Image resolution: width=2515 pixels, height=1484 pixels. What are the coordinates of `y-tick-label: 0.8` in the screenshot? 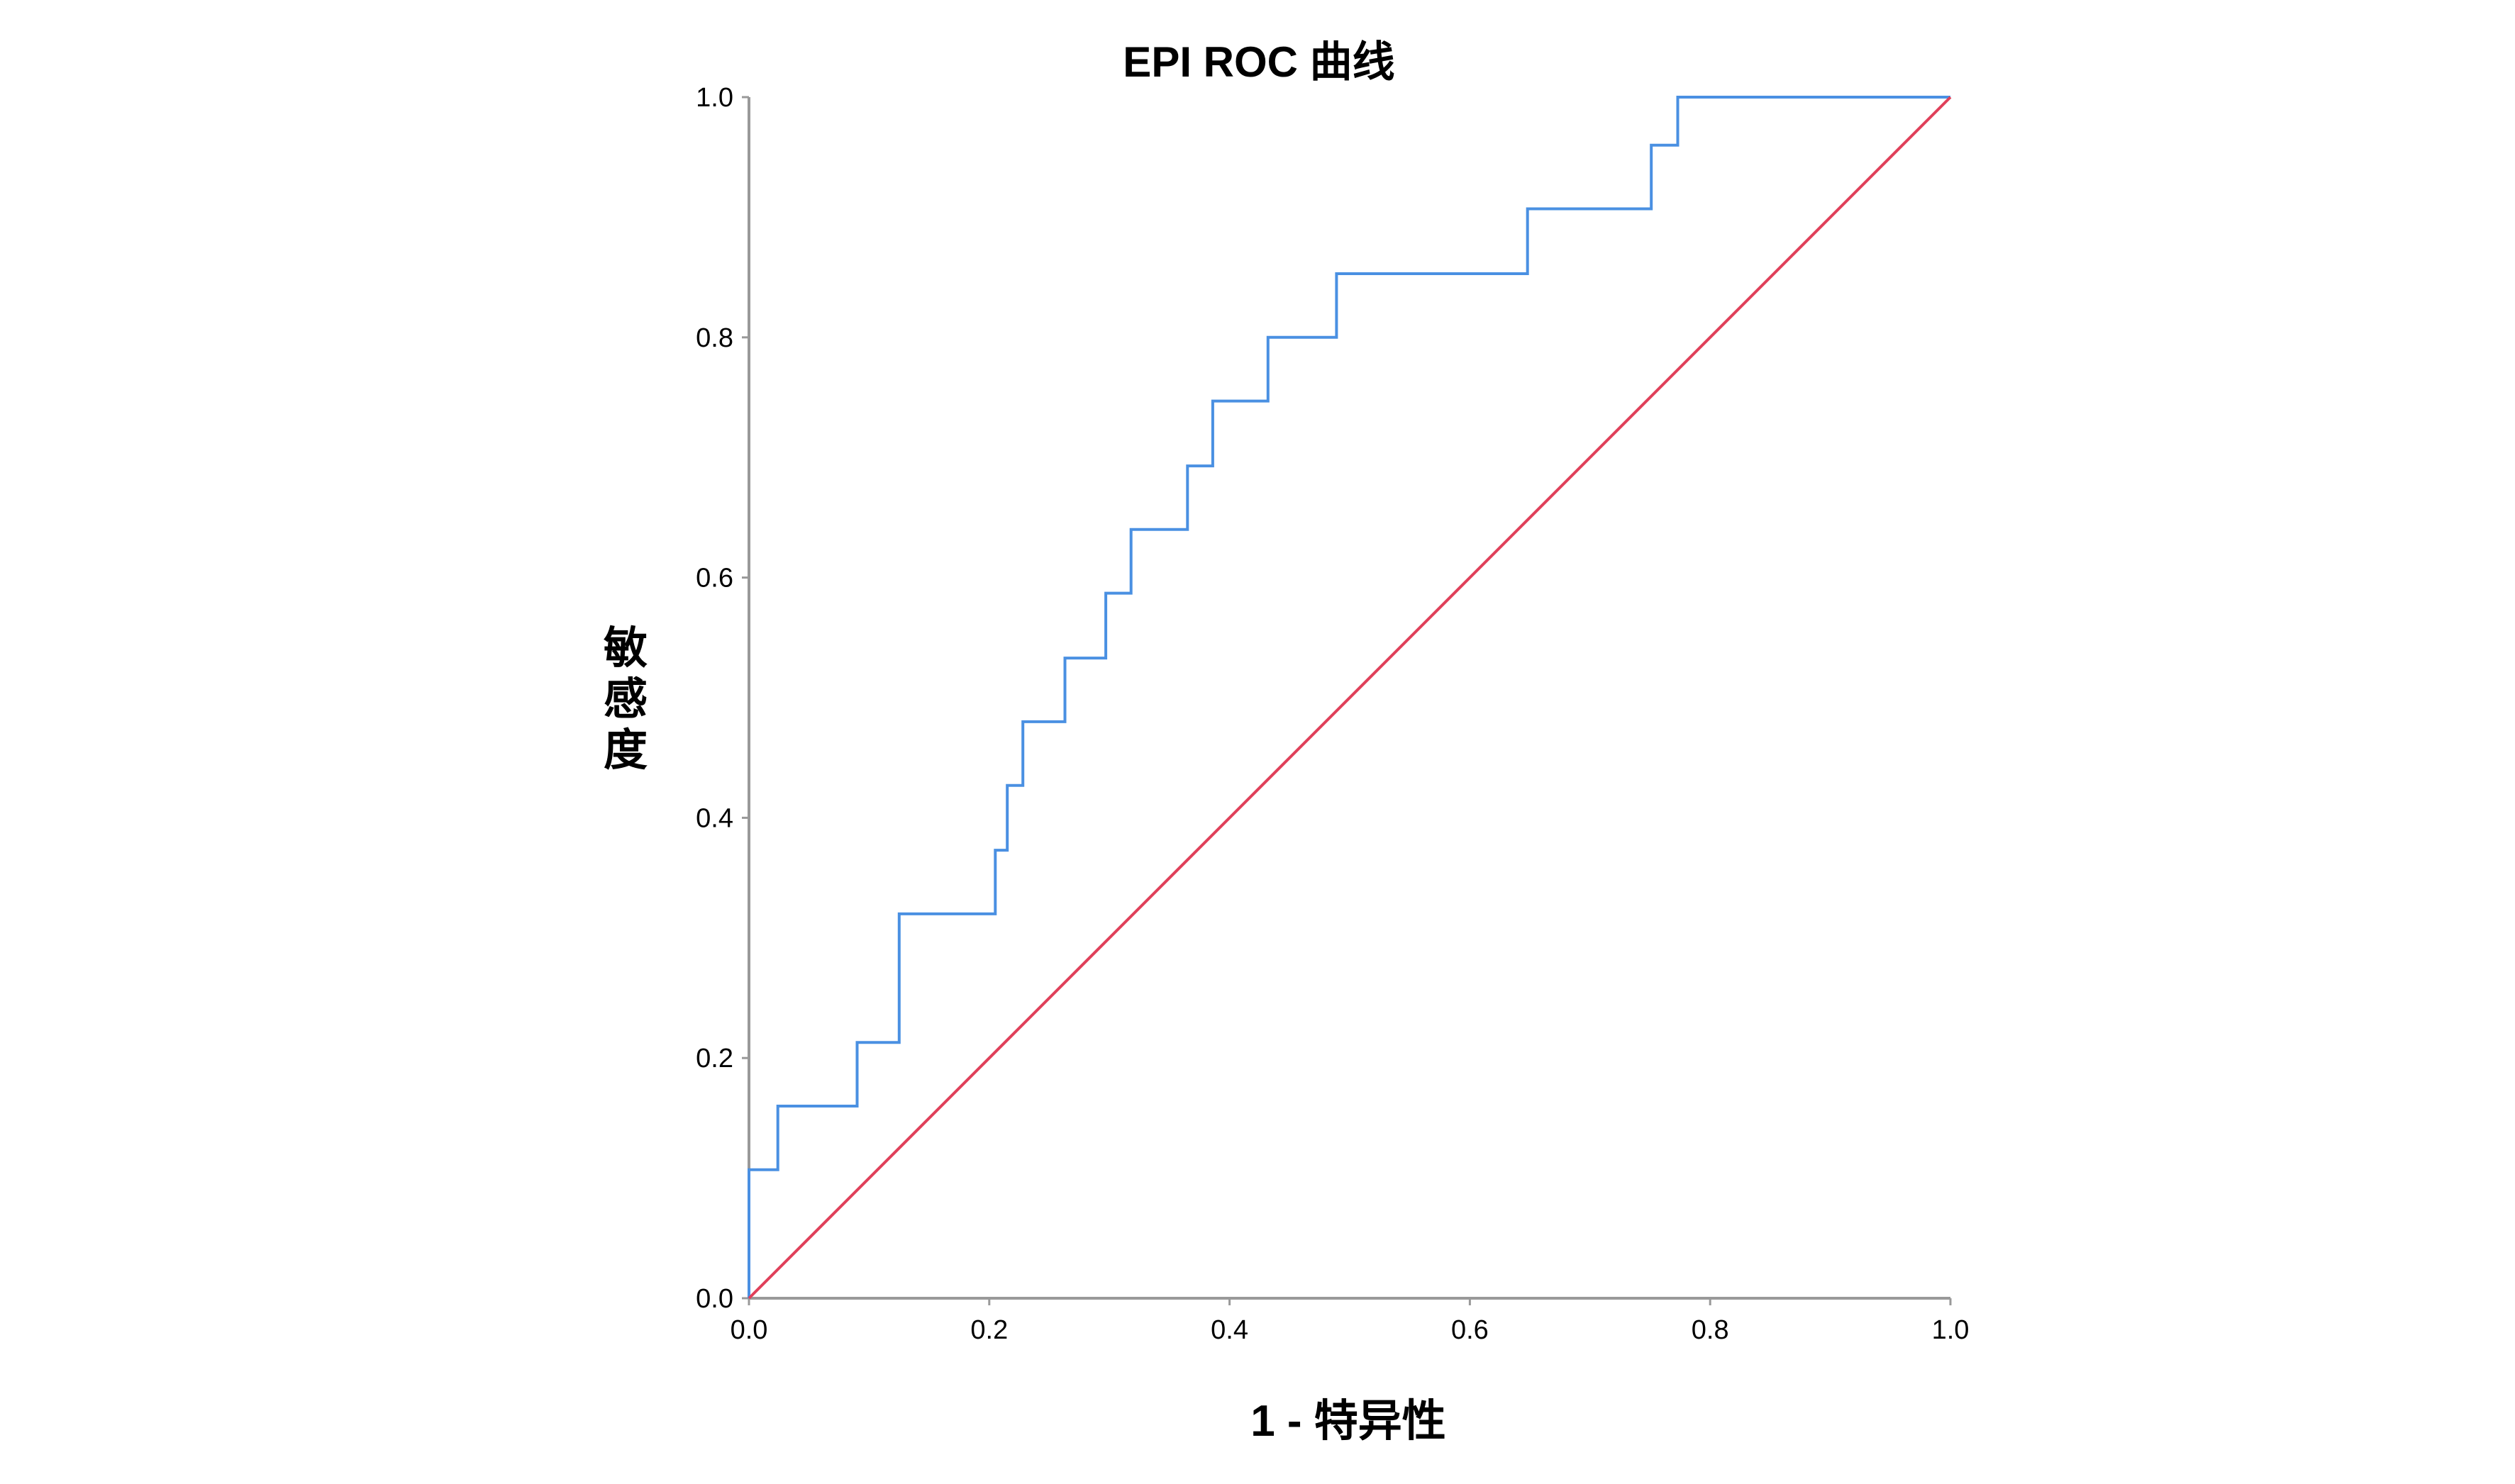 It's located at (714, 338).